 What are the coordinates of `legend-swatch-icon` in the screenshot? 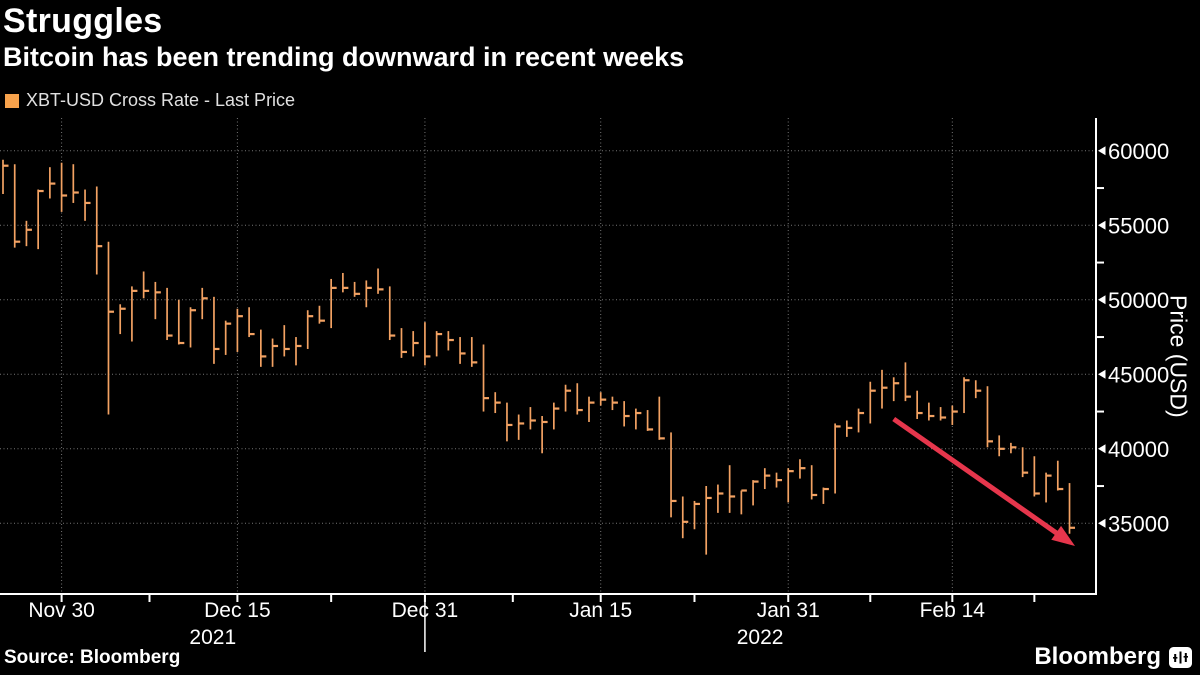 It's located at (12, 100).